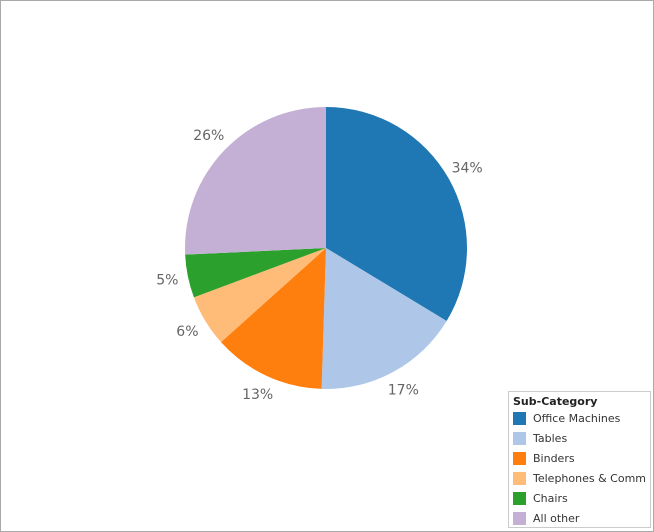  I want to click on data-label: 17%, so click(403, 390).